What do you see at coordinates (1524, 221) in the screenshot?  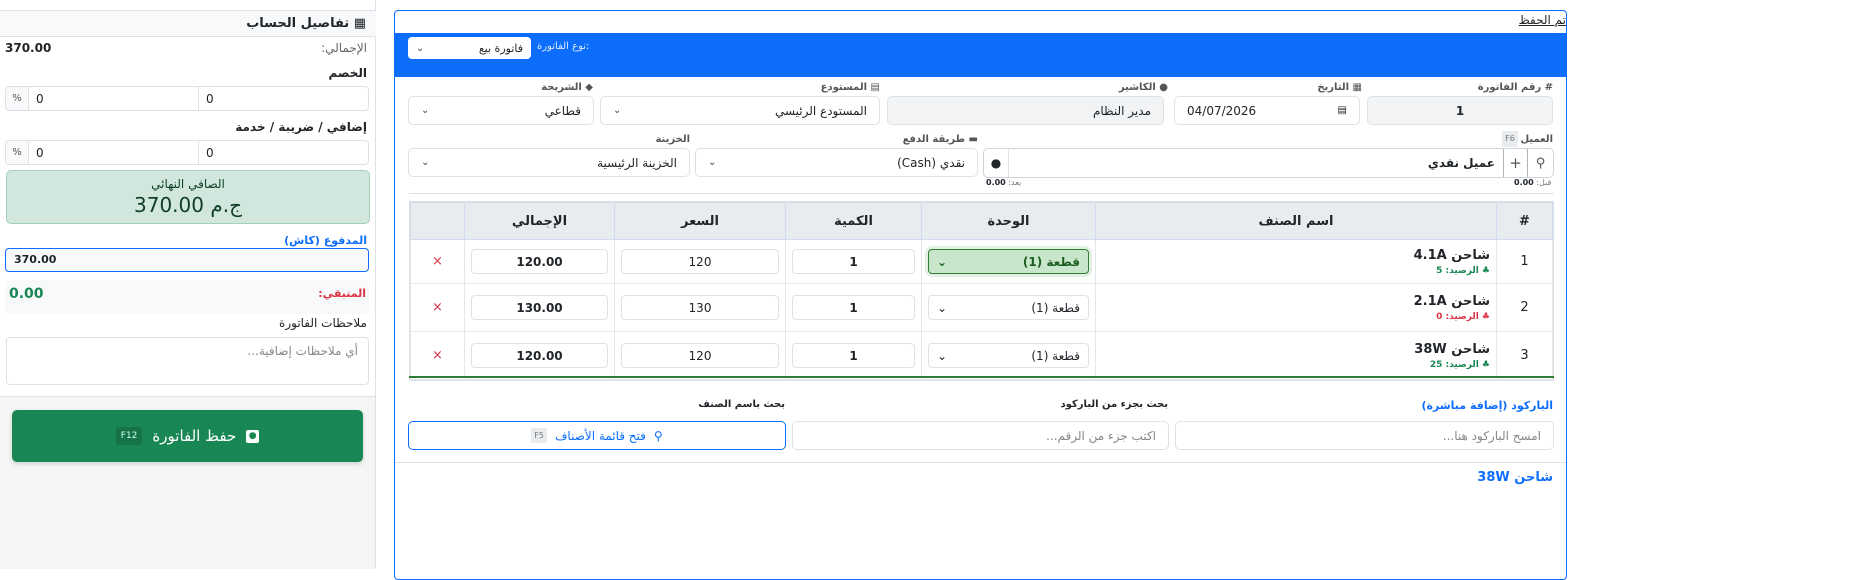 I see `col-index: #` at bounding box center [1524, 221].